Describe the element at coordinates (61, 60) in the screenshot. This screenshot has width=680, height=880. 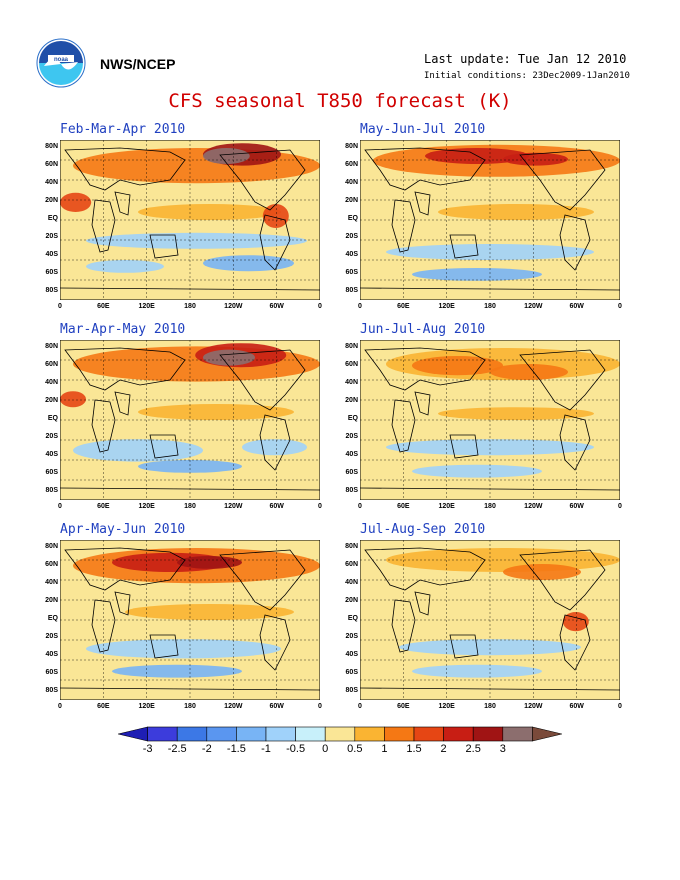
I see `svg-text: noaa` at that location.